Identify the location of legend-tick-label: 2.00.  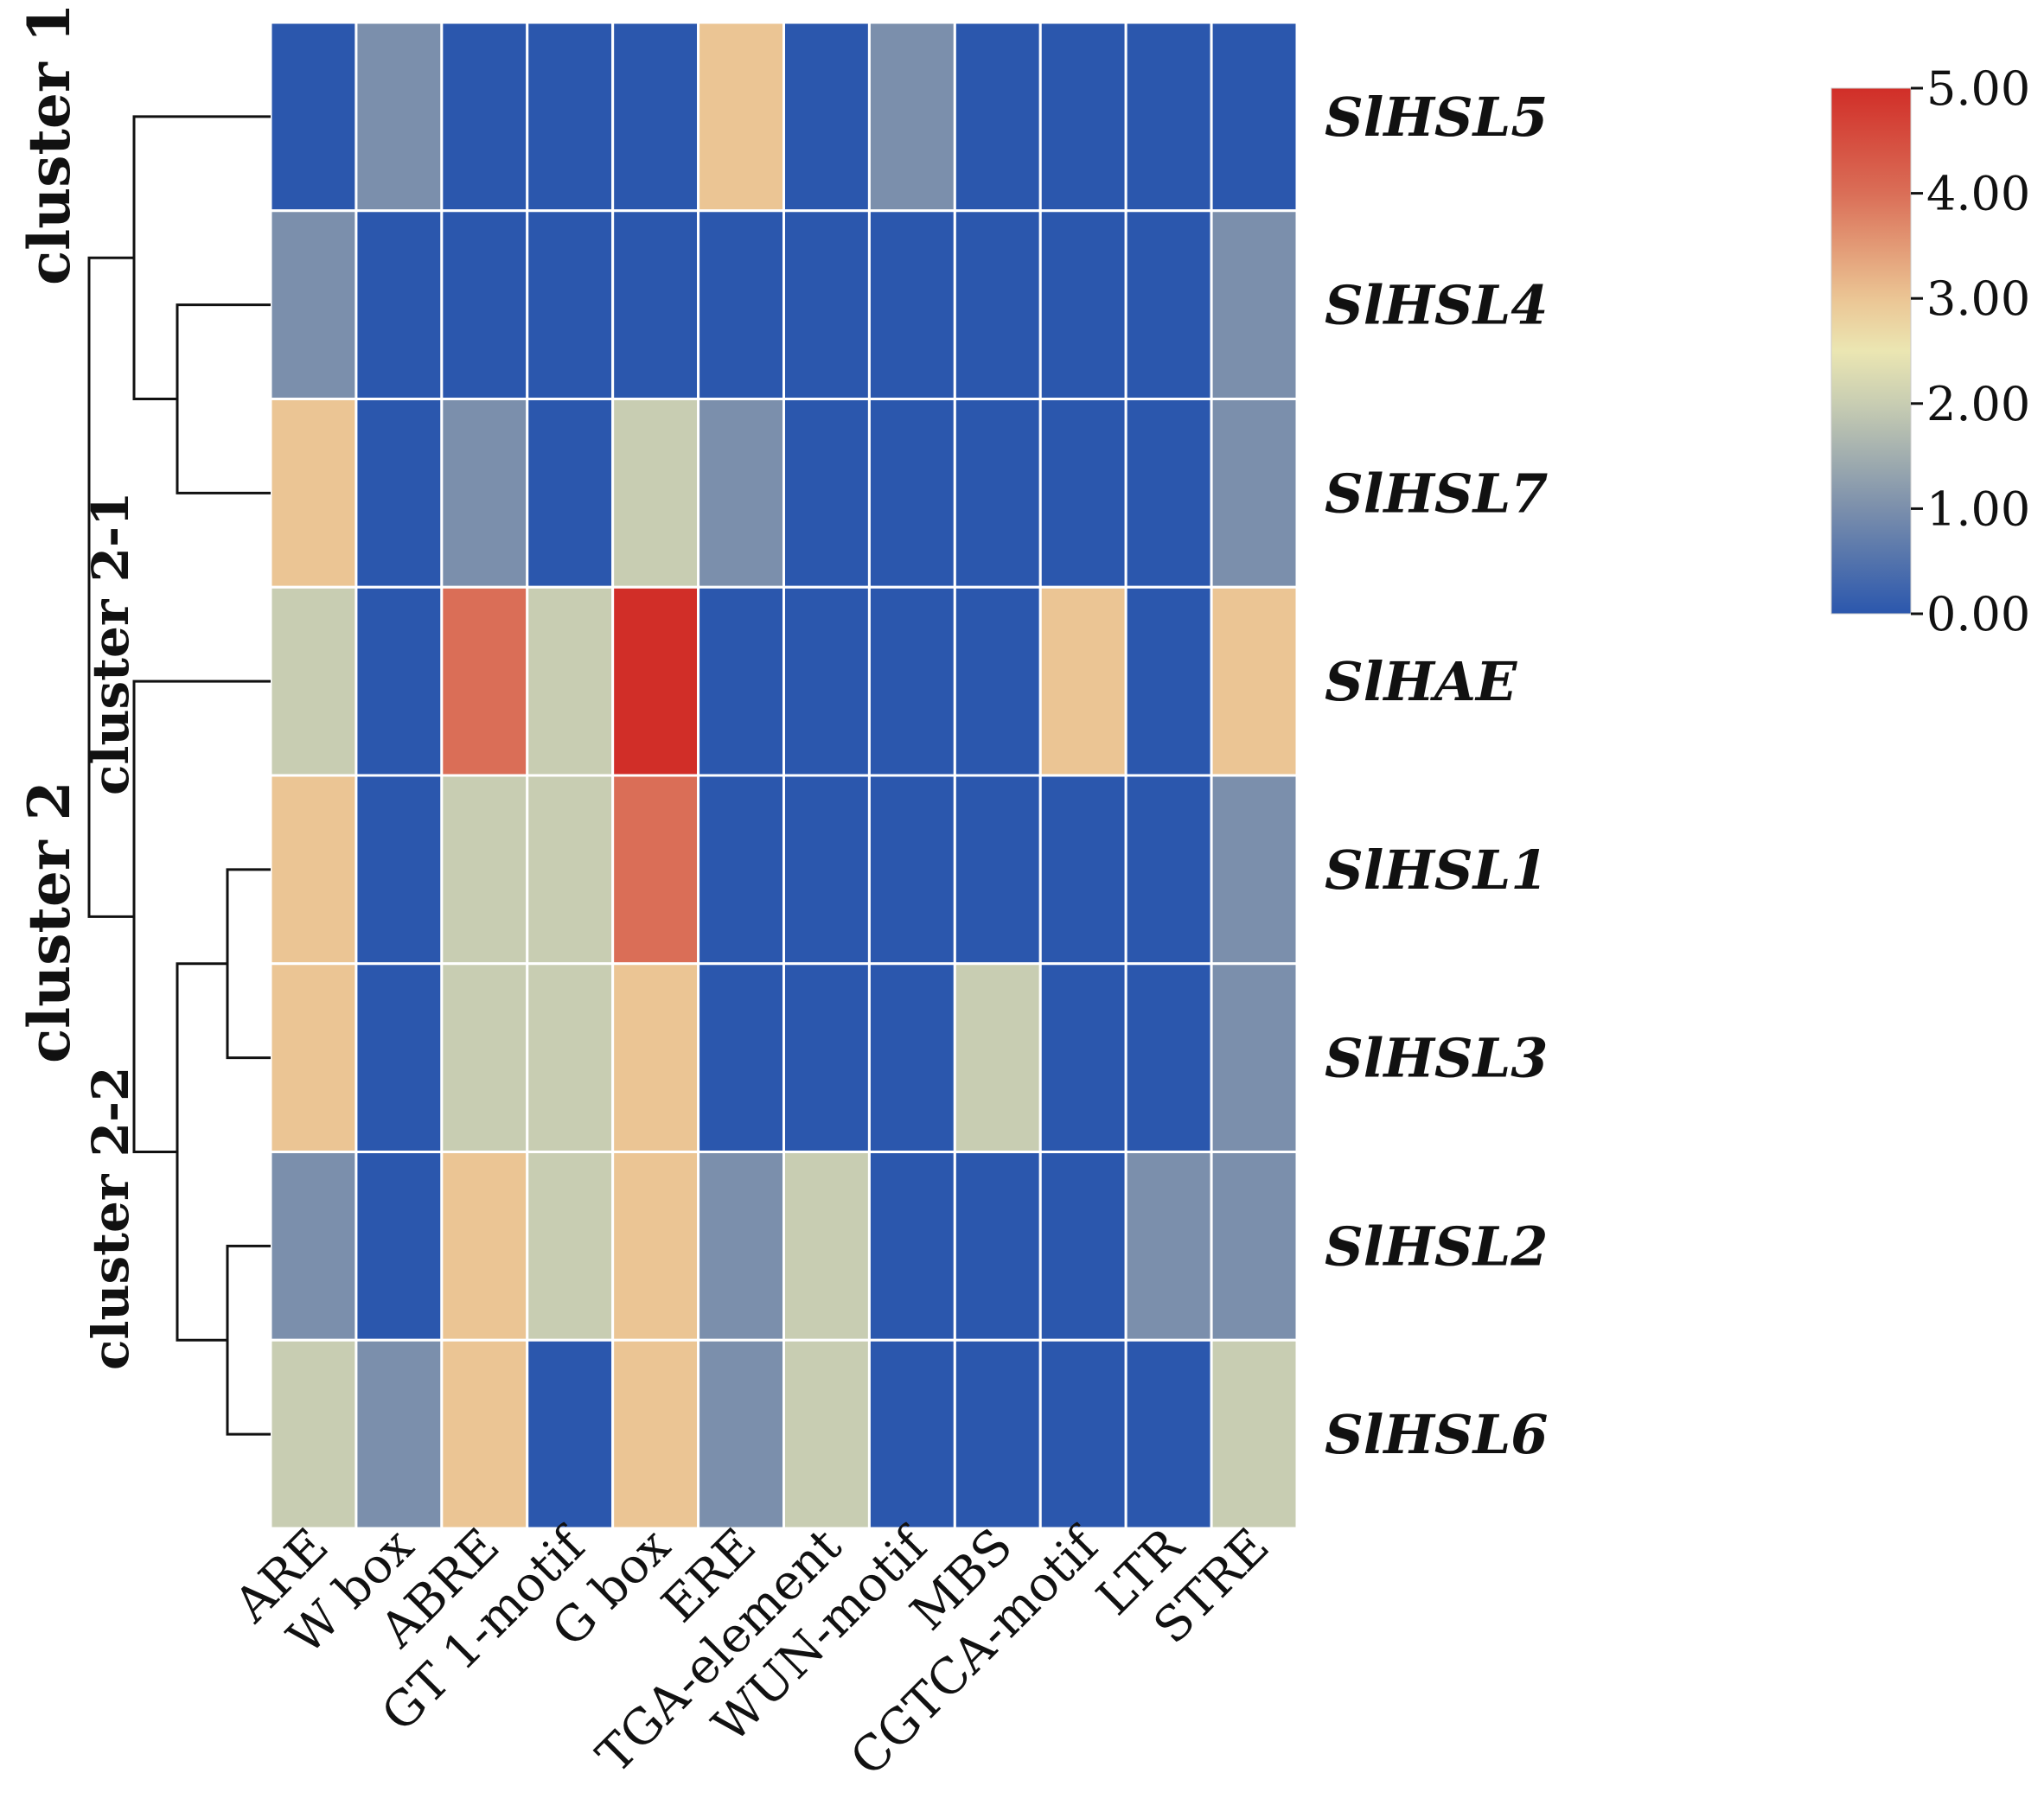
(1978, 404).